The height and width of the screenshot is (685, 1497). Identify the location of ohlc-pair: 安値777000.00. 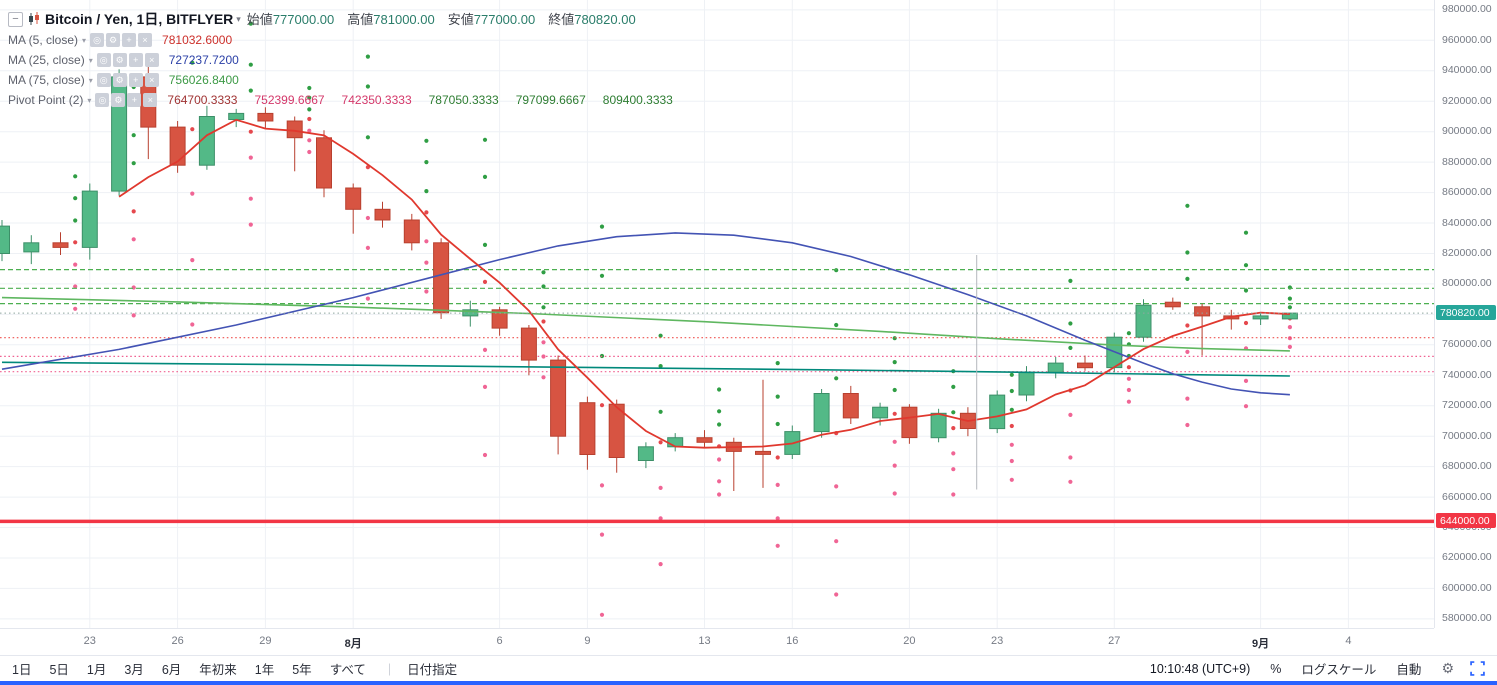
(491, 19).